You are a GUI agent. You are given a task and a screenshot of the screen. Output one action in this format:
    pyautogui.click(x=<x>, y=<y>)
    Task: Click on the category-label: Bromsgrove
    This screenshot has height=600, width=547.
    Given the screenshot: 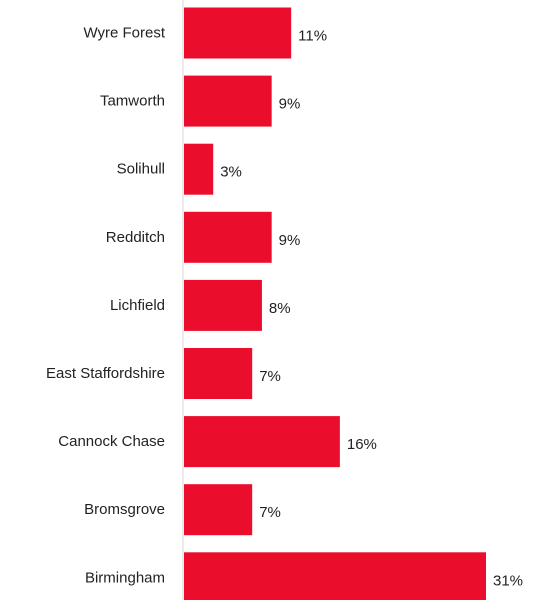 What is the action you would take?
    pyautogui.click(x=124, y=509)
    